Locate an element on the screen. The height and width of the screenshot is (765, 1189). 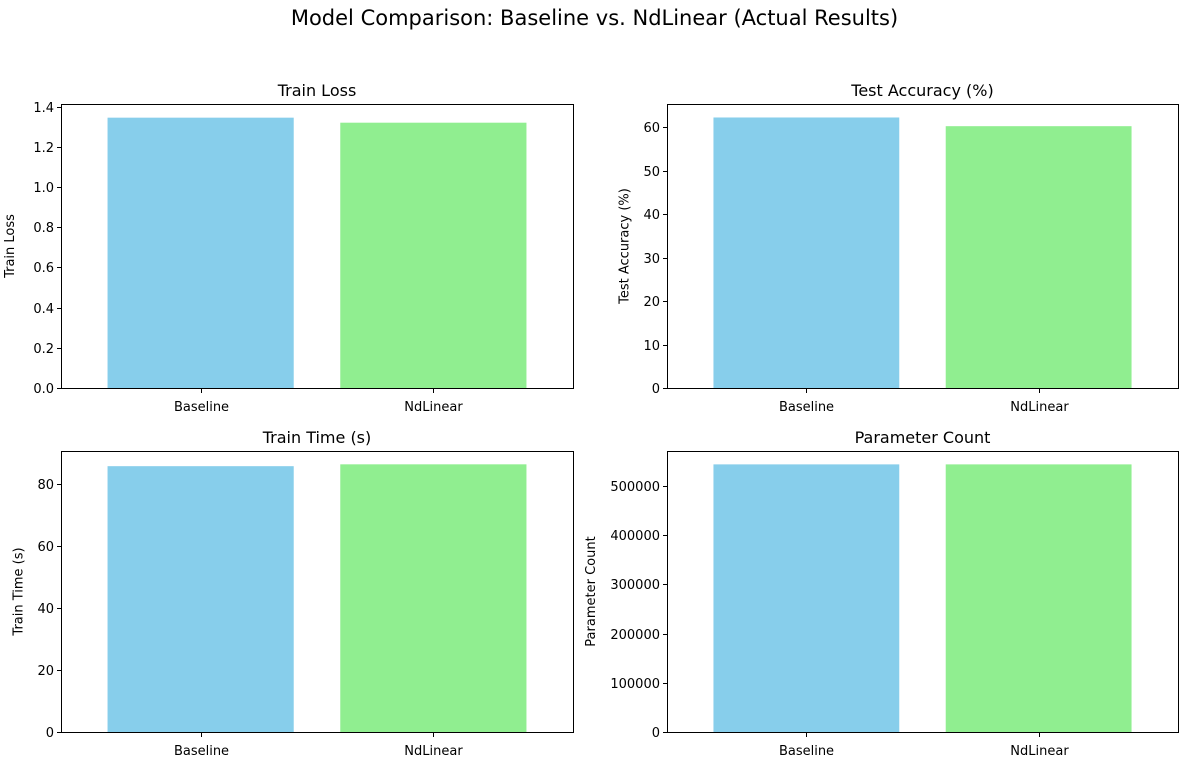
subplot-4-ylabel: Parameter Count is located at coordinates (591, 591).